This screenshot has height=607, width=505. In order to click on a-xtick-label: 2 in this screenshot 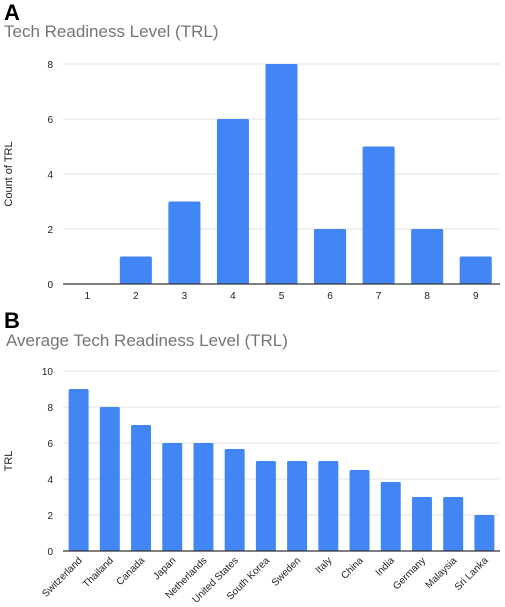, I will do `click(136, 296)`.